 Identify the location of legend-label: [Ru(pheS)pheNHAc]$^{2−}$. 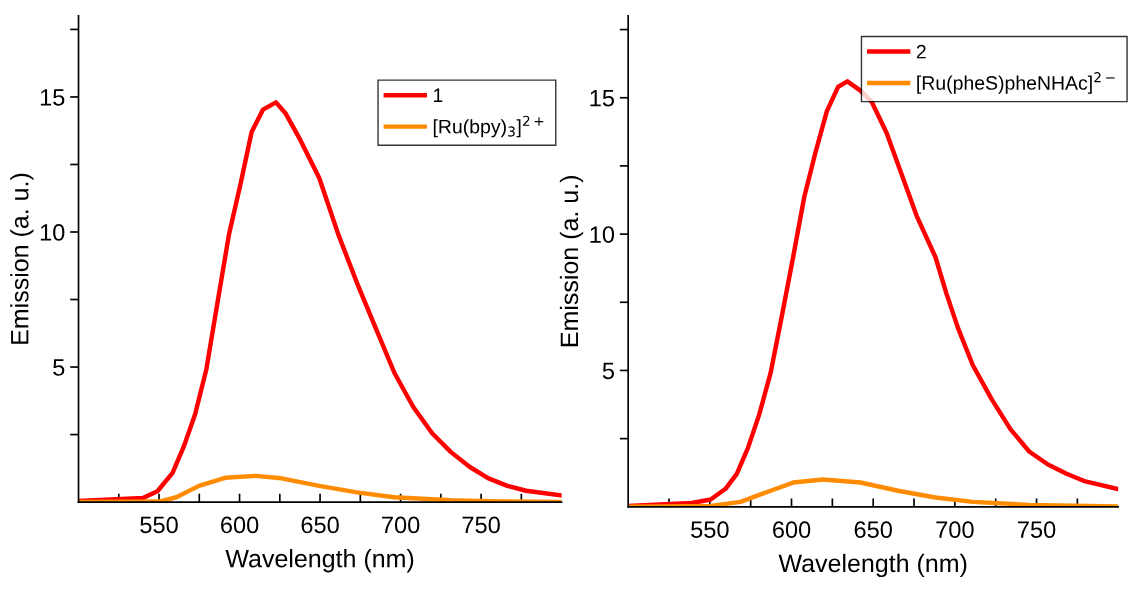
(1016, 83).